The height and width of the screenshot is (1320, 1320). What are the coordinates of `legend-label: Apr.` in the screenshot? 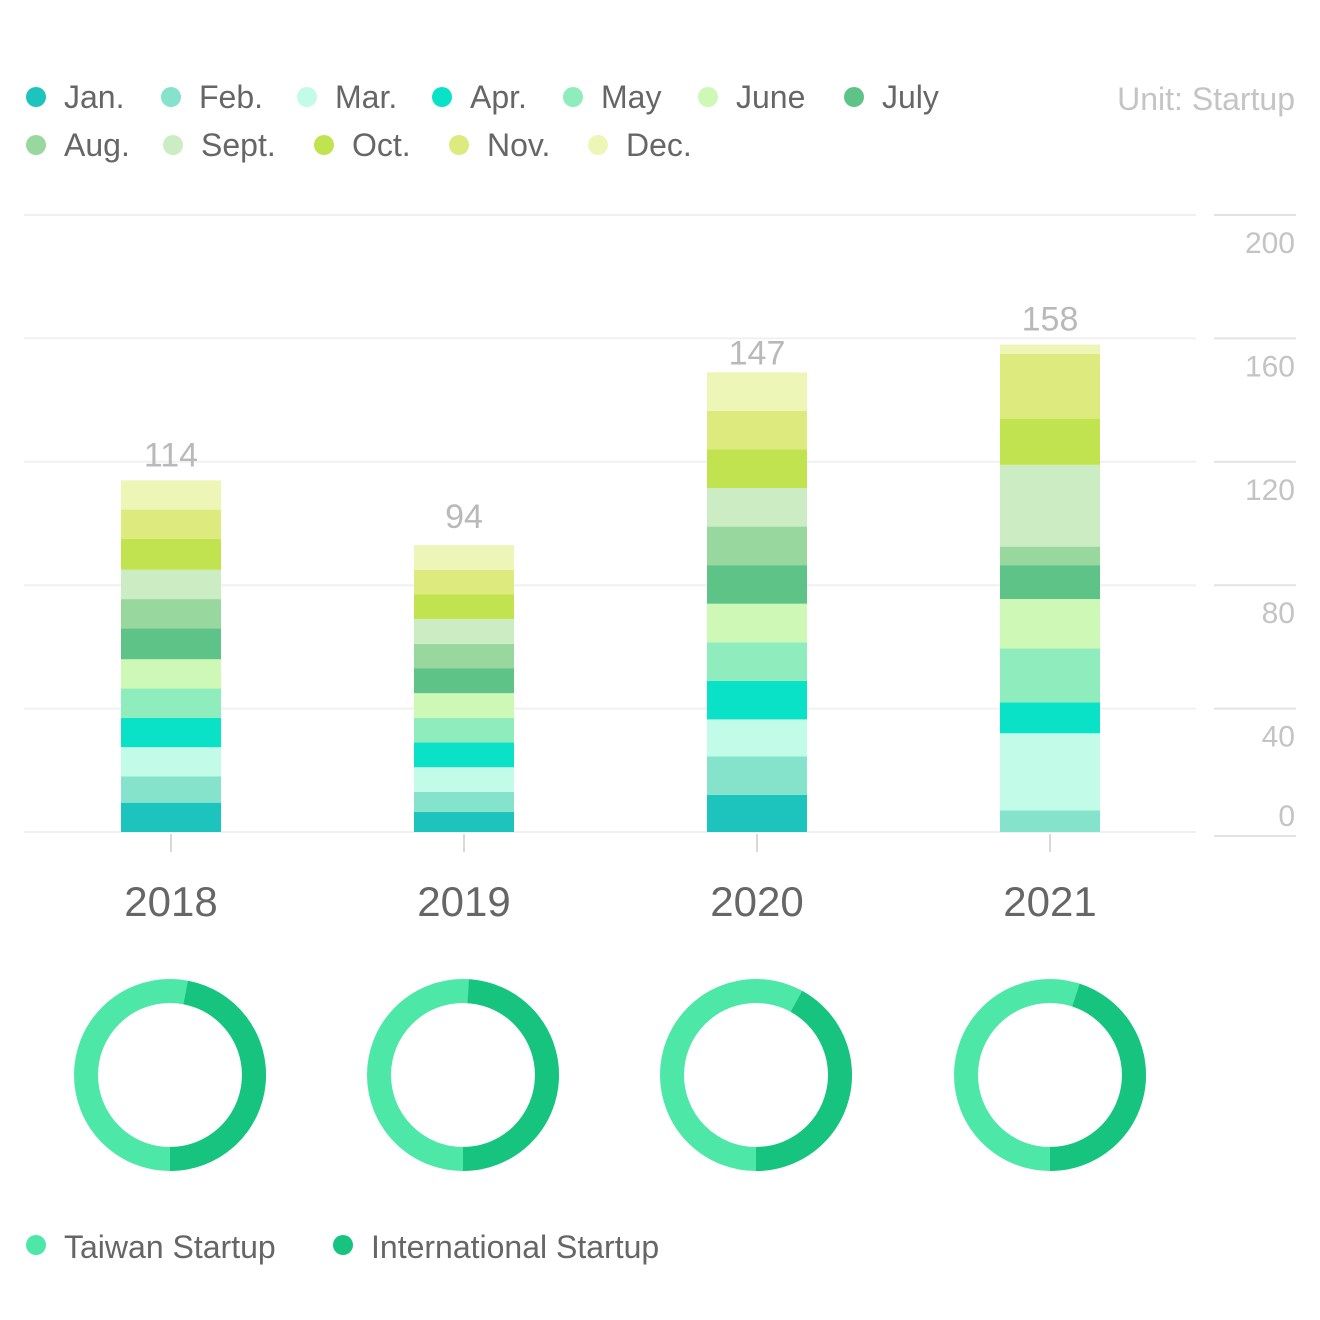 It's located at (498, 97).